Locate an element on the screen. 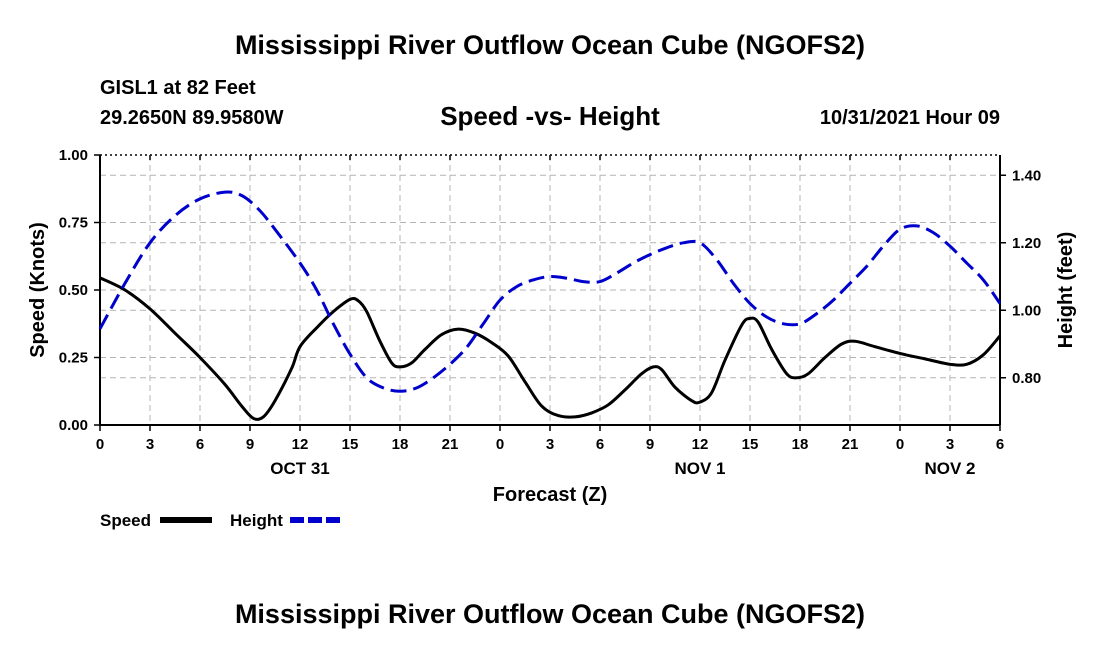  x-axis-label: Forecast (Z) is located at coordinates (550, 495).